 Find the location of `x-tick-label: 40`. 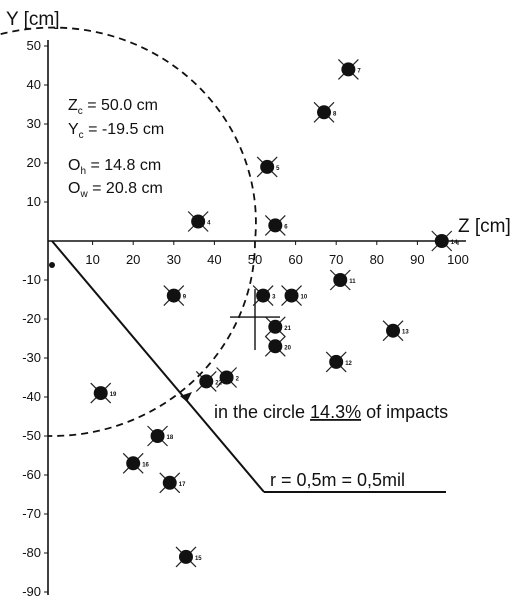

x-tick-label: 40 is located at coordinates (214, 259).